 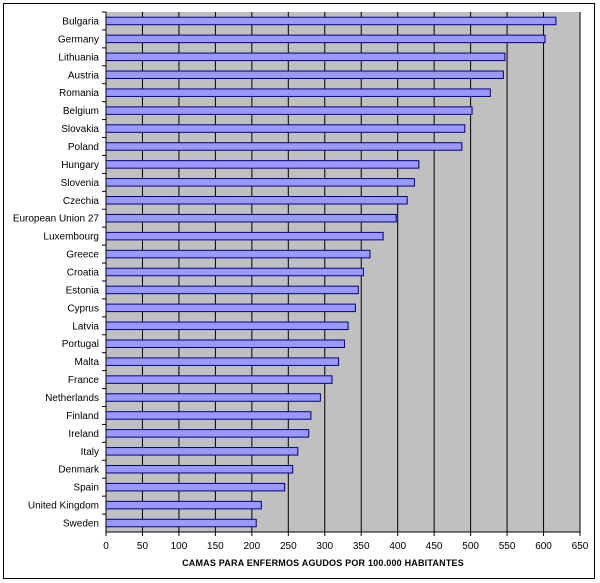 I want to click on category-label: Denmark, so click(x=79, y=470).